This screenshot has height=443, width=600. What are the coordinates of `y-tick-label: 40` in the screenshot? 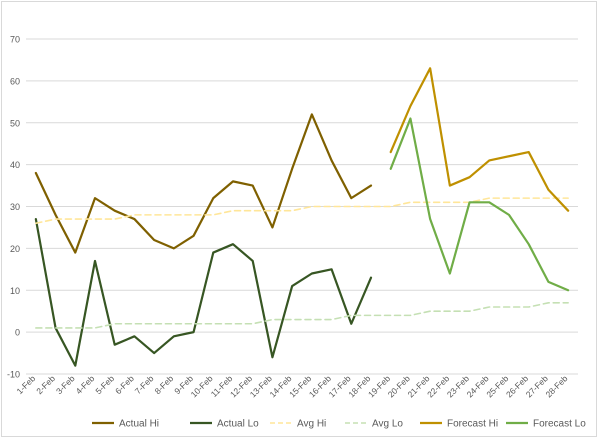 It's located at (15, 165).